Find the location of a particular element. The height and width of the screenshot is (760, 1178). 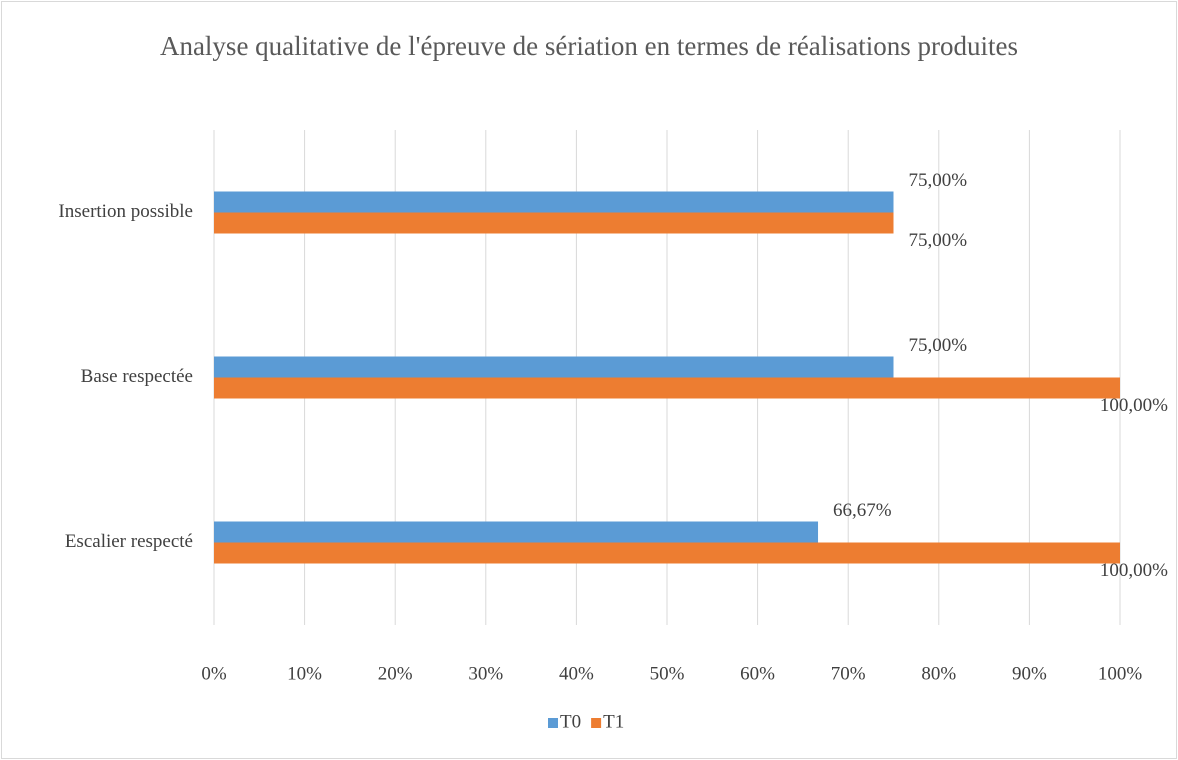

x-tick-label: 30% is located at coordinates (485, 673).